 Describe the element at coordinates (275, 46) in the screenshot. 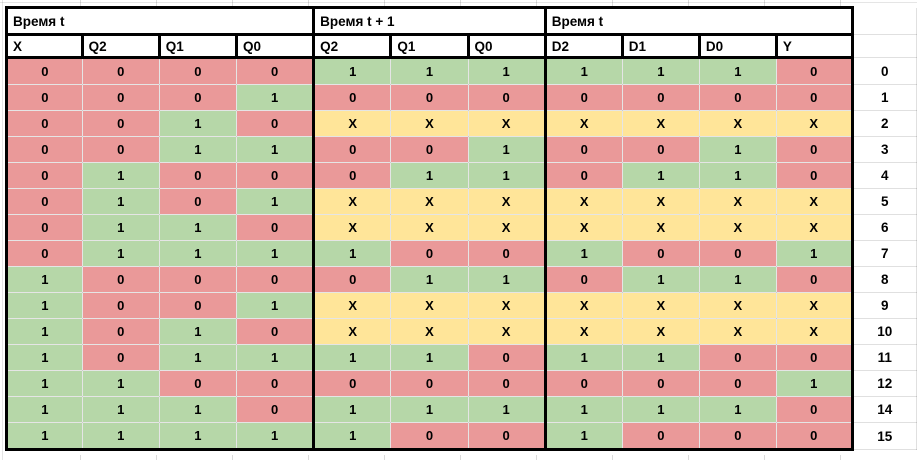

I see `column-header-q0-3: Q0` at that location.